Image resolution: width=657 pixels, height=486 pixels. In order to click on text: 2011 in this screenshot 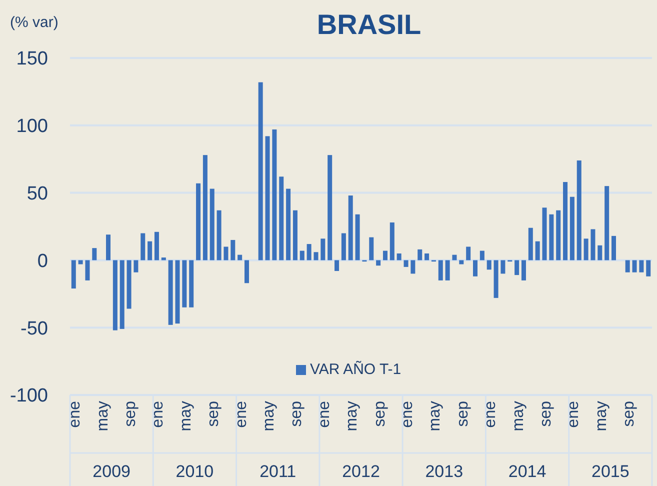, I will do `click(278, 471)`.